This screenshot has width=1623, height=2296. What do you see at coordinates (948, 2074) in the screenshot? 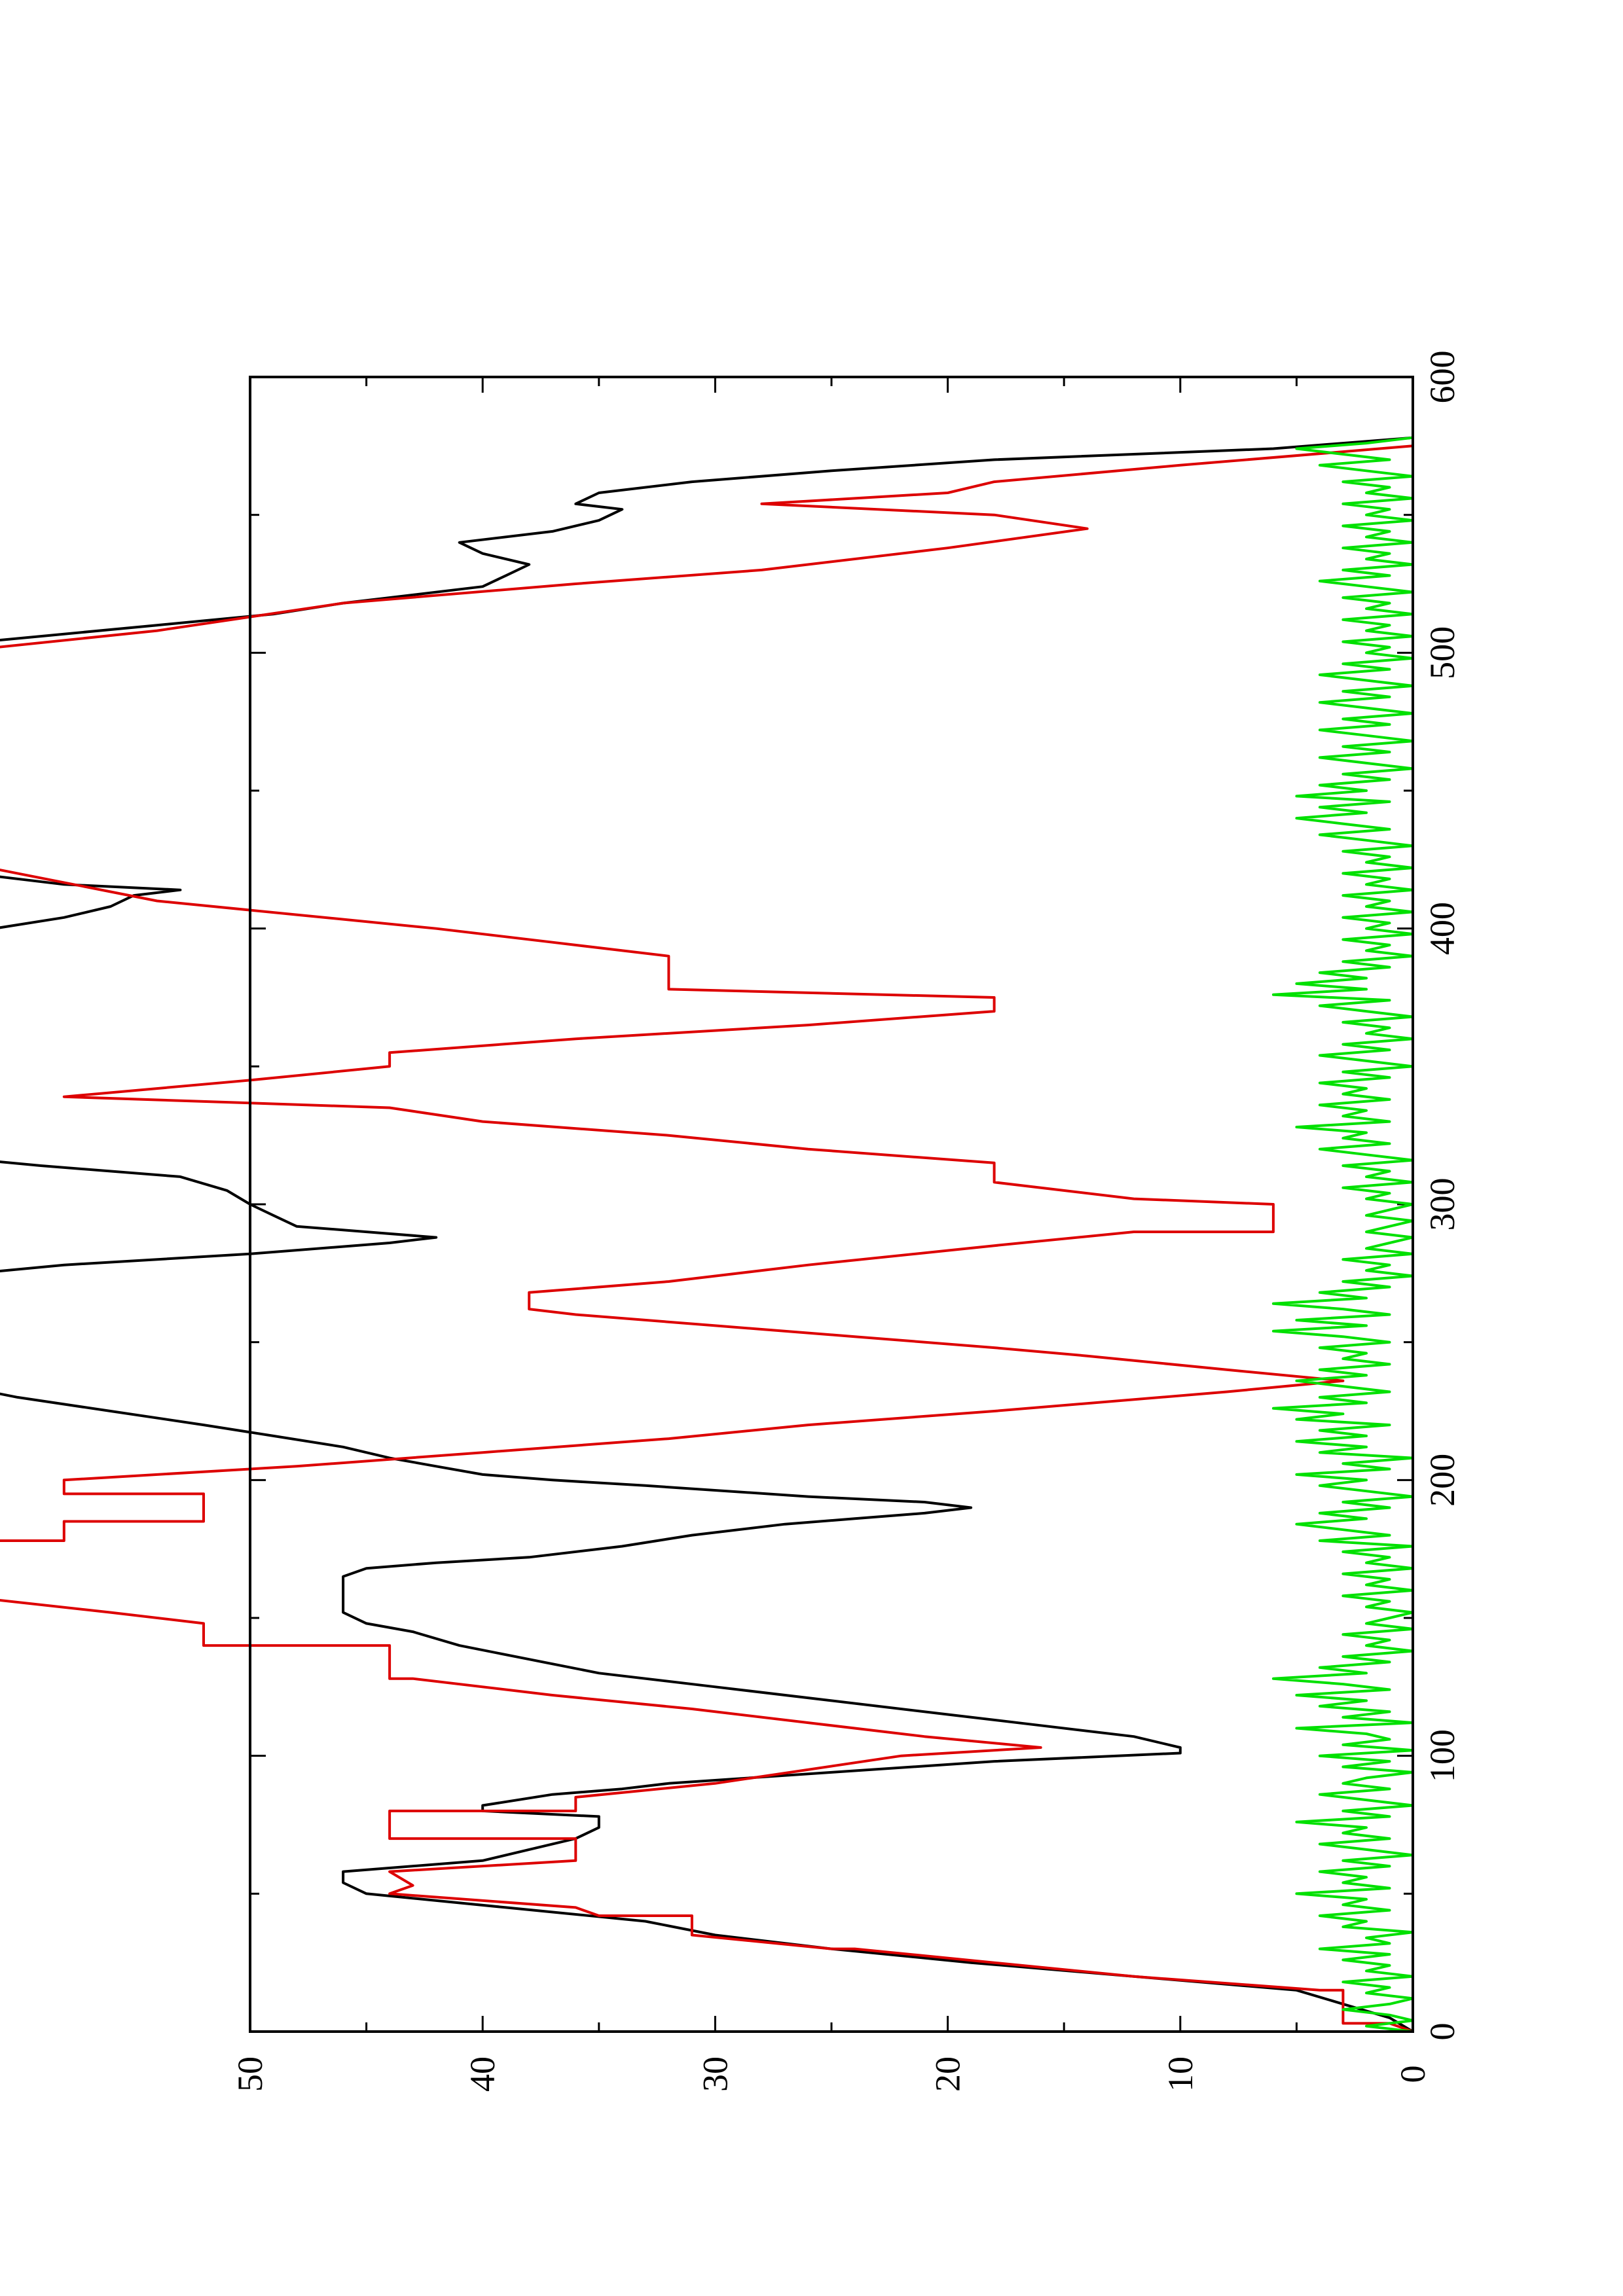
I see `y-tick-label: 20` at bounding box center [948, 2074].